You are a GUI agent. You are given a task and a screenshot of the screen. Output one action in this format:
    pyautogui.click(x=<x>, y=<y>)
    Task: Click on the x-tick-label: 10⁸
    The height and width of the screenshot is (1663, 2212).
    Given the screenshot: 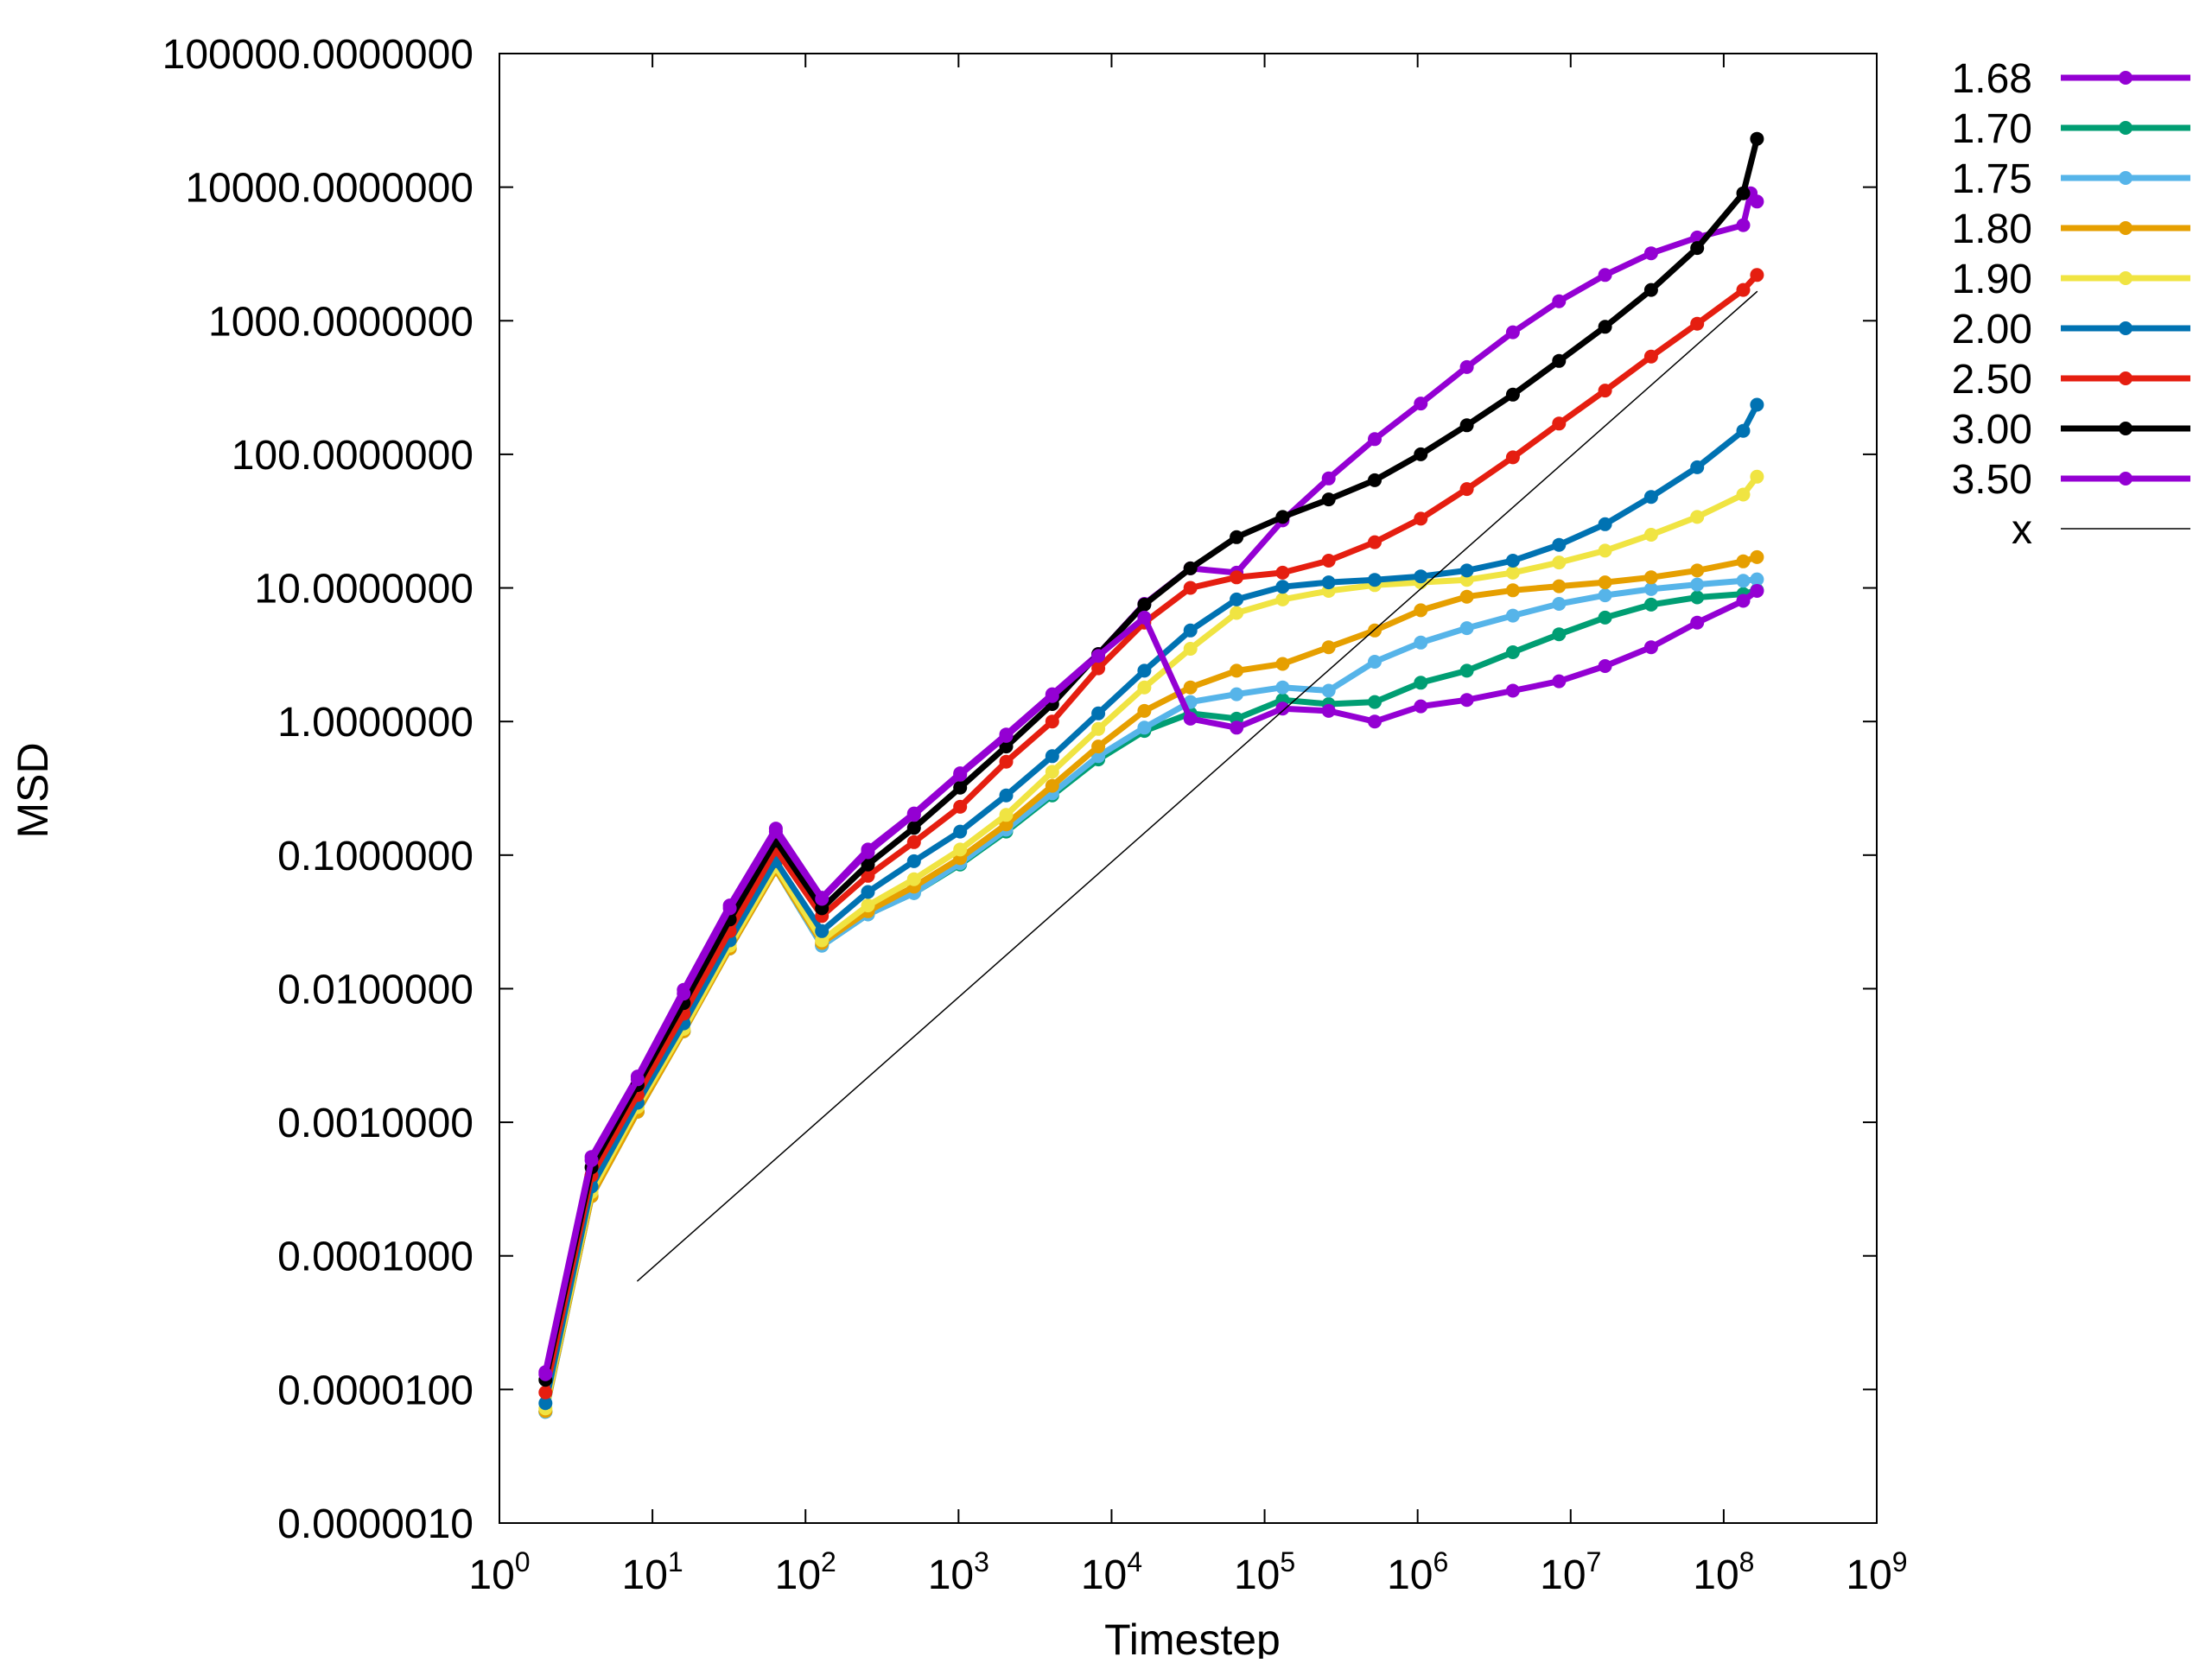 What is the action you would take?
    pyautogui.click(x=1723, y=1572)
    